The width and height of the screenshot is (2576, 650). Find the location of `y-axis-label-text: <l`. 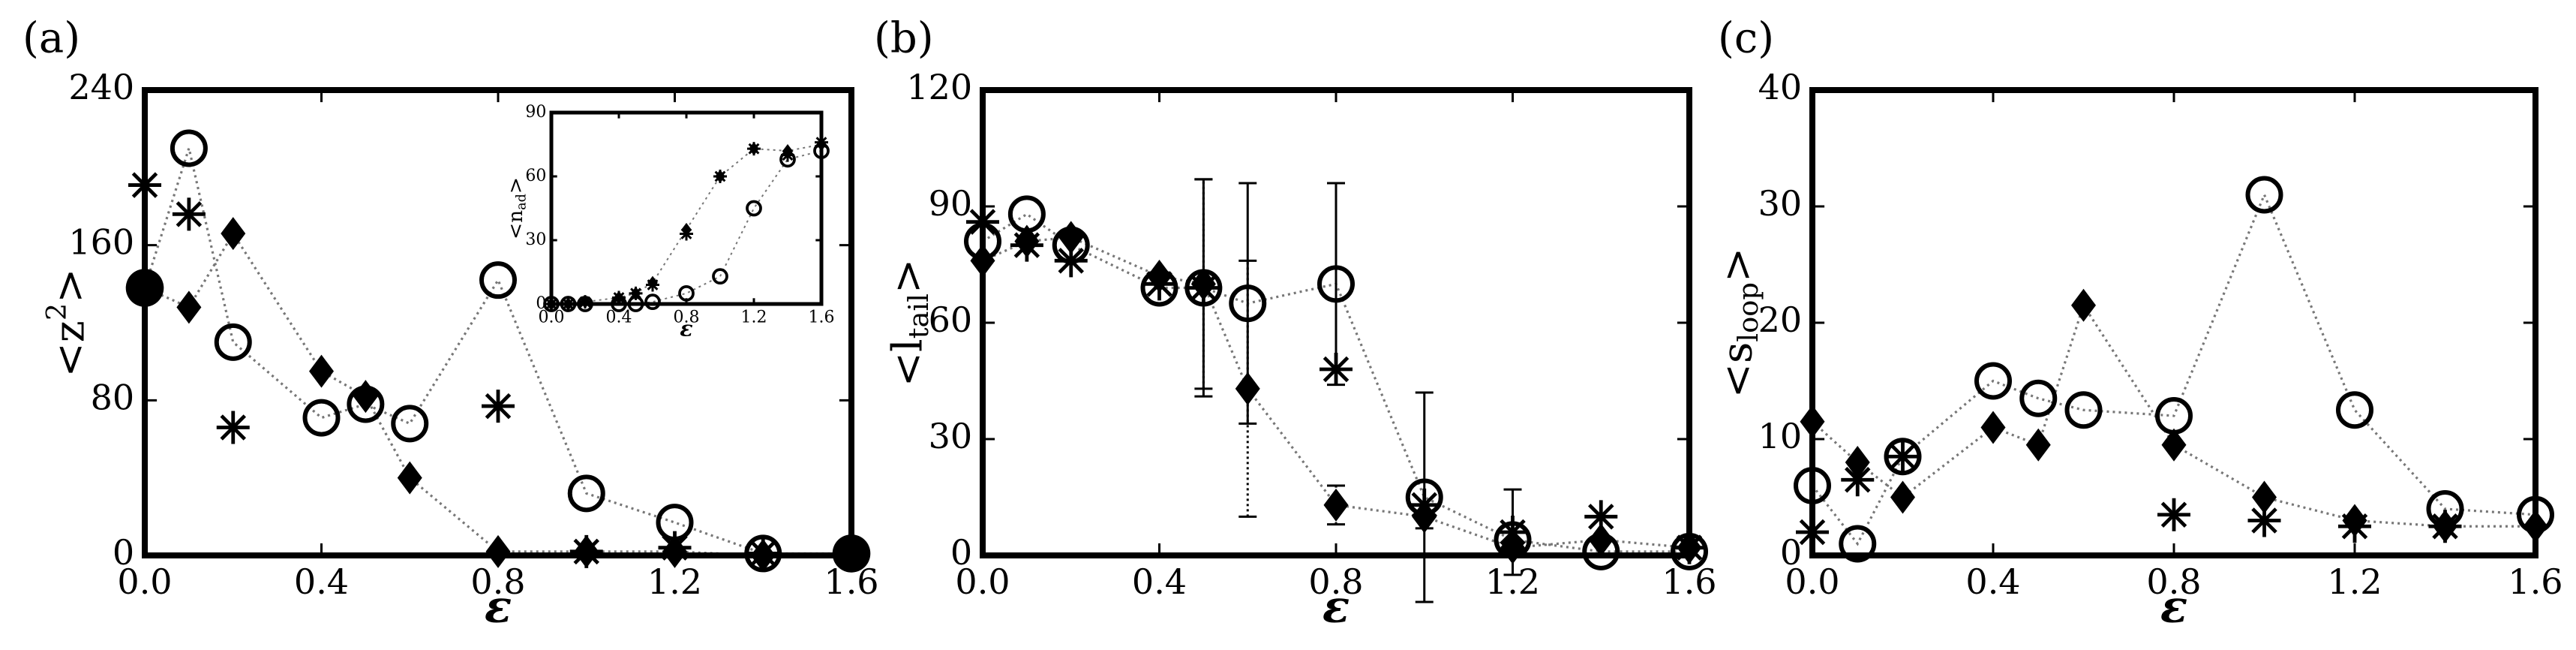

y-axis-label-text: <l is located at coordinates (908, 363).